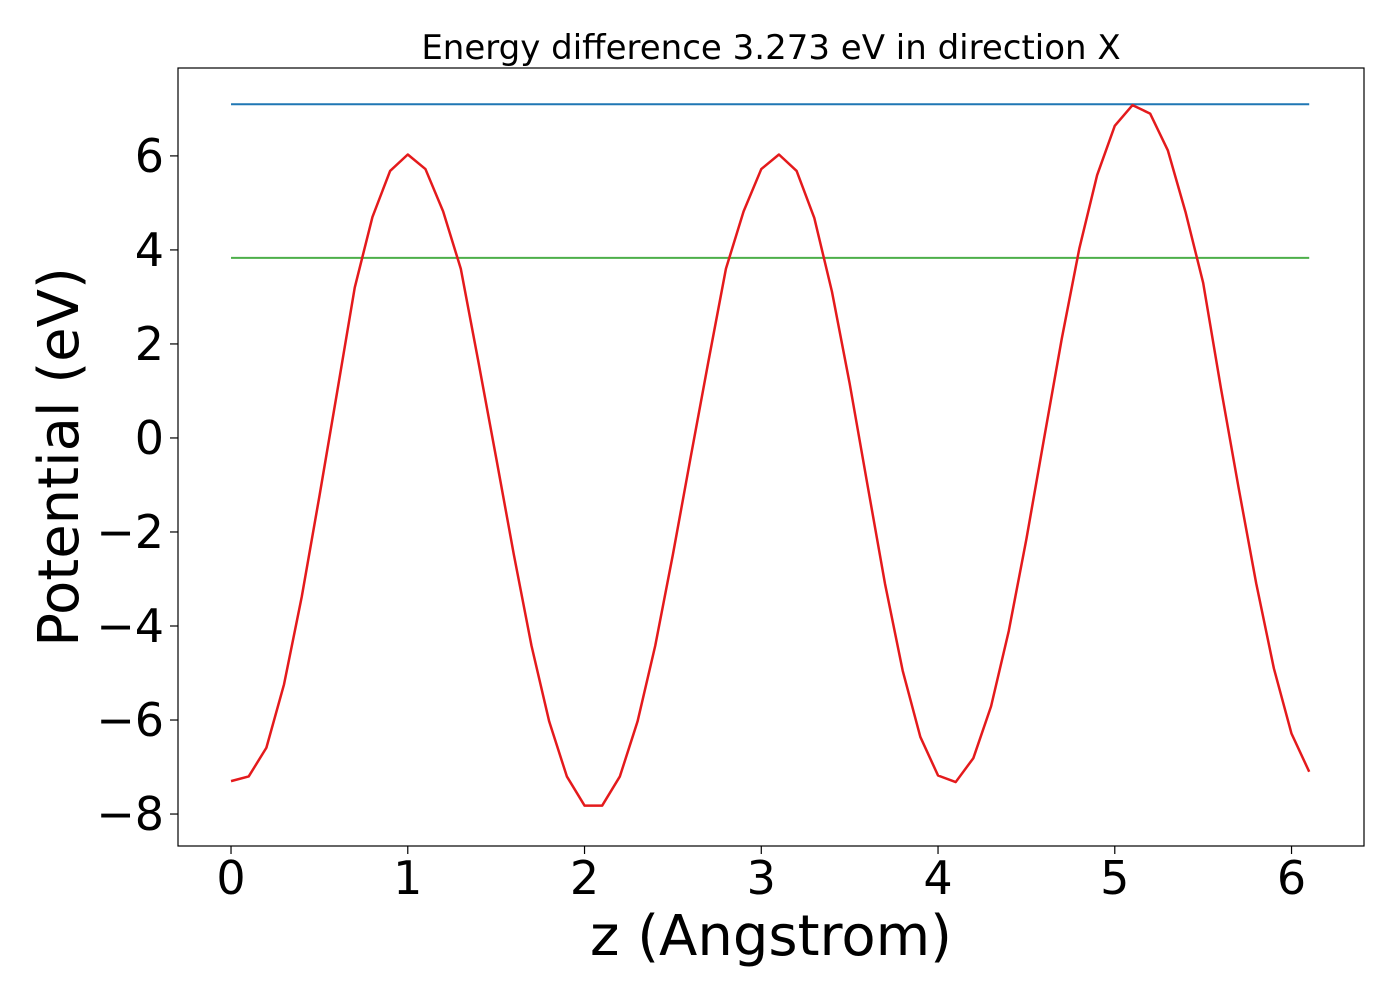 The image size is (1400, 1000). I want to click on y-tick-label: 2, so click(149, 344).